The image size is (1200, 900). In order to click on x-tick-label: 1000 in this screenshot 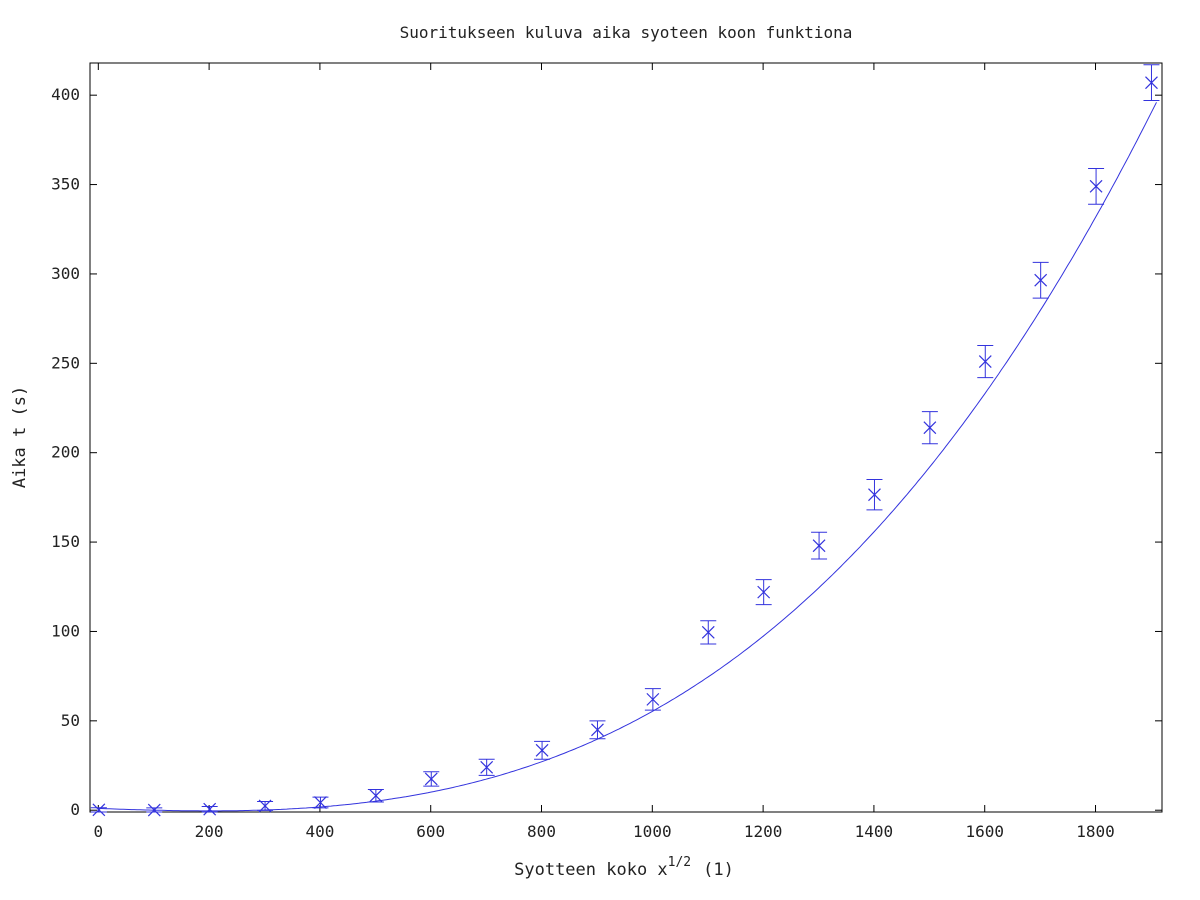, I will do `click(652, 831)`.